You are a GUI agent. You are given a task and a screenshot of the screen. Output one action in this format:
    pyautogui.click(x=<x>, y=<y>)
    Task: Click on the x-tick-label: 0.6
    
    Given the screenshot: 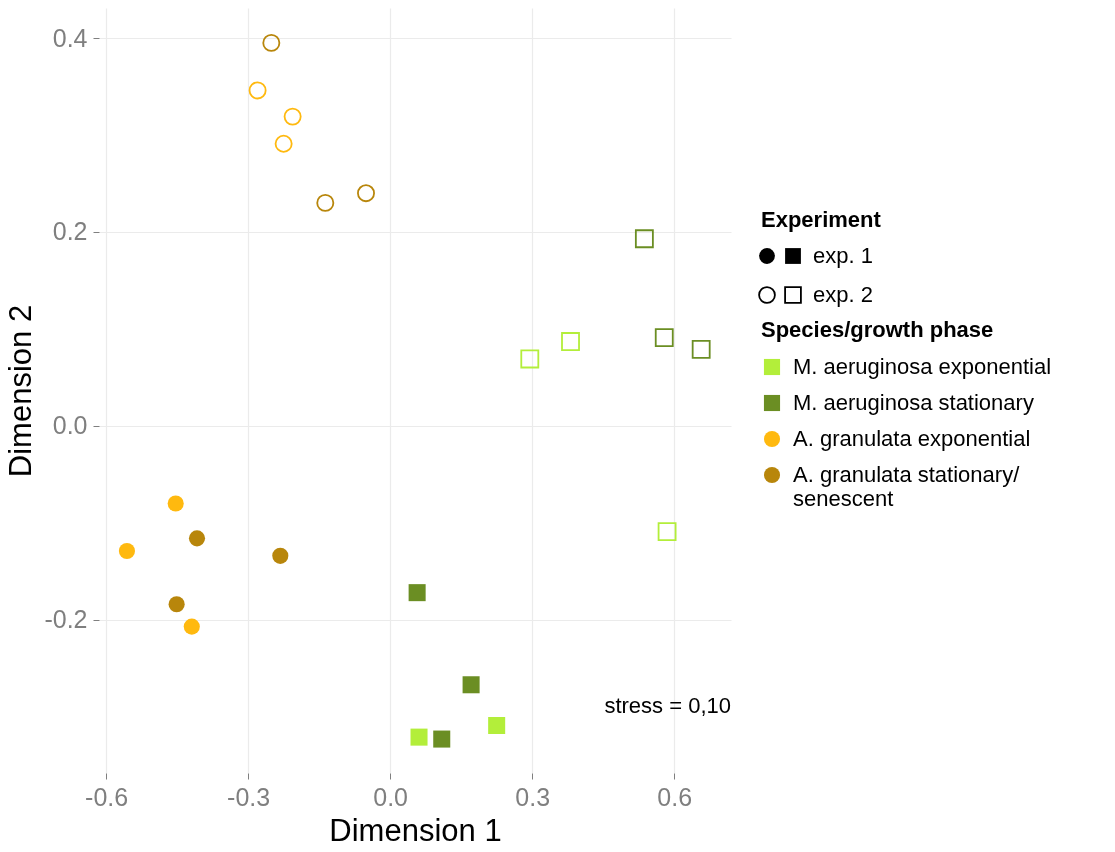 What is the action you would take?
    pyautogui.click(x=675, y=796)
    